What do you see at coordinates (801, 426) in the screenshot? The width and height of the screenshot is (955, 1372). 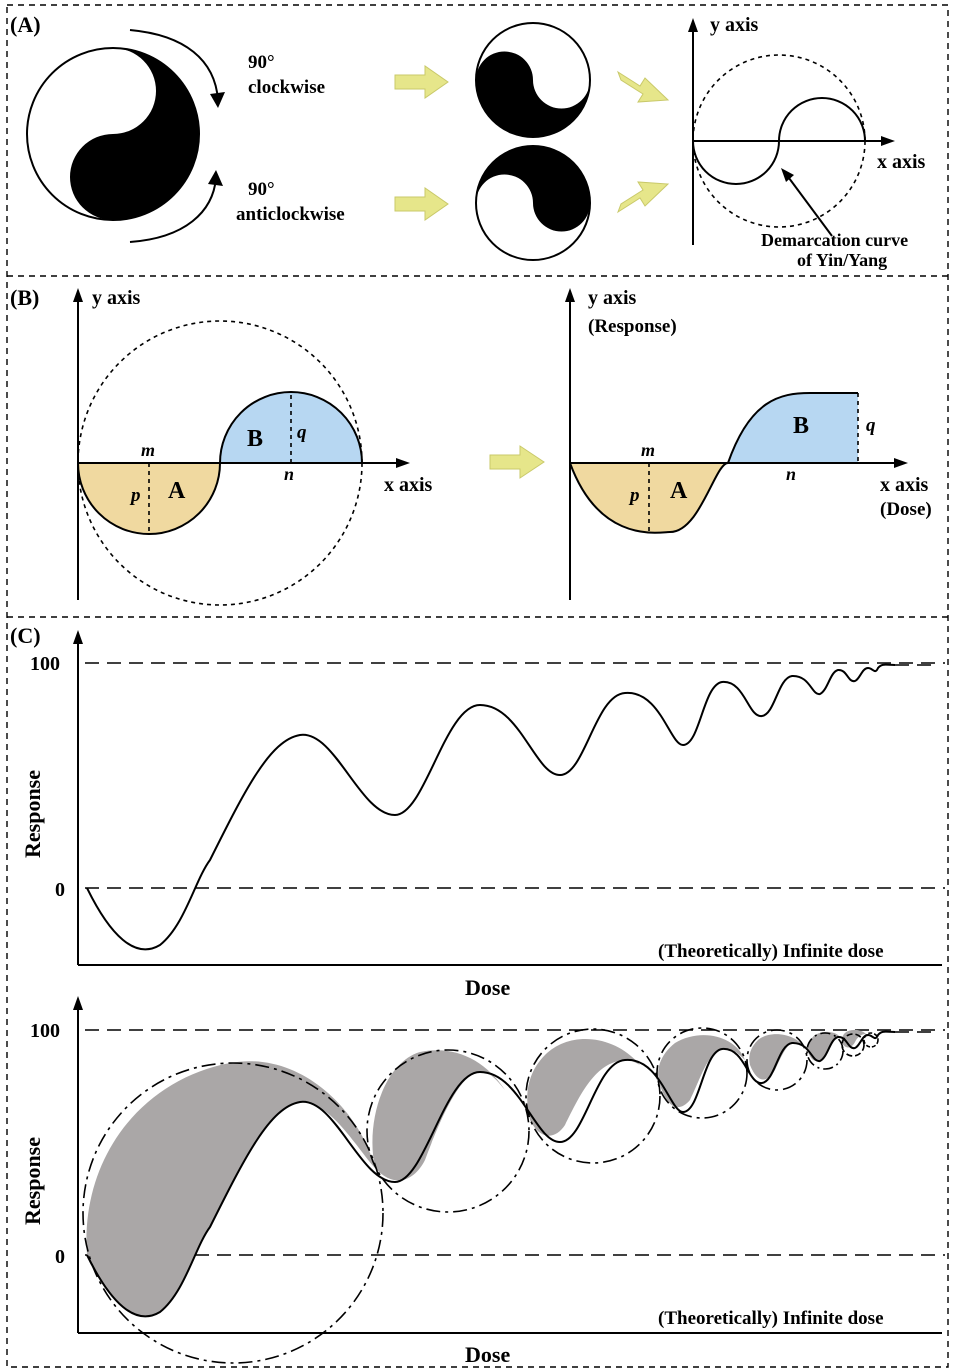 I see `panel-b-right-region-b: B` at bounding box center [801, 426].